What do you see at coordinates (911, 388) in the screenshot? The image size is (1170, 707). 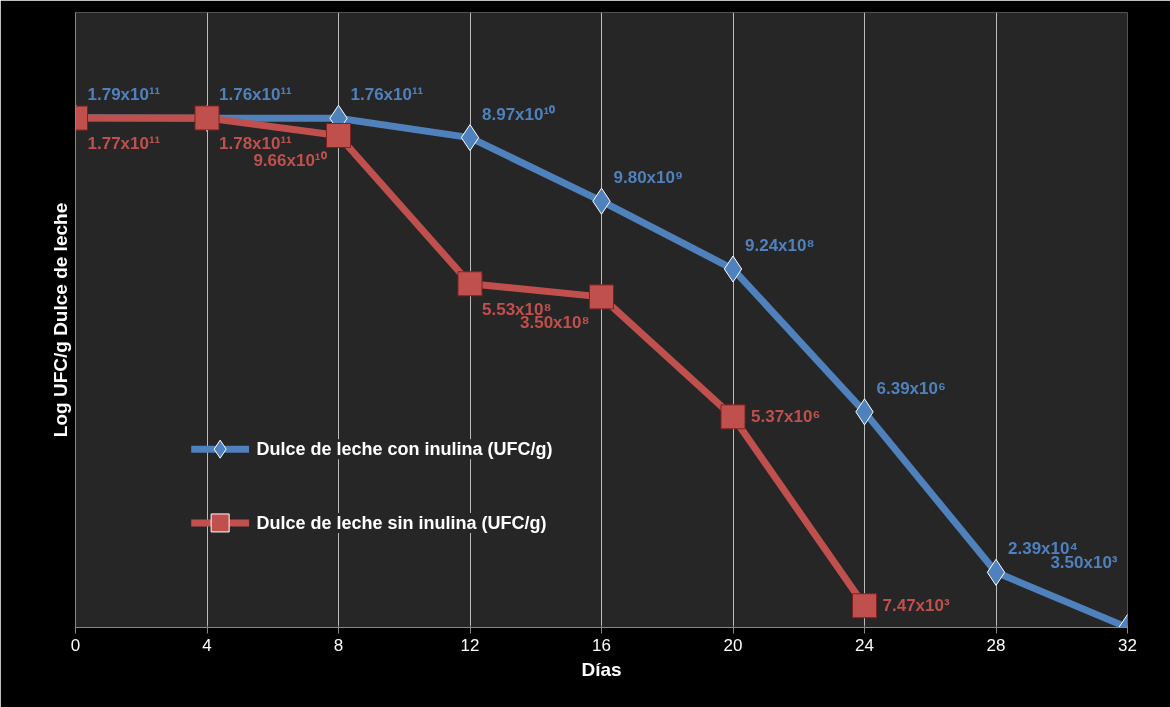 I see `data-label: 6.39x10⁶` at bounding box center [911, 388].